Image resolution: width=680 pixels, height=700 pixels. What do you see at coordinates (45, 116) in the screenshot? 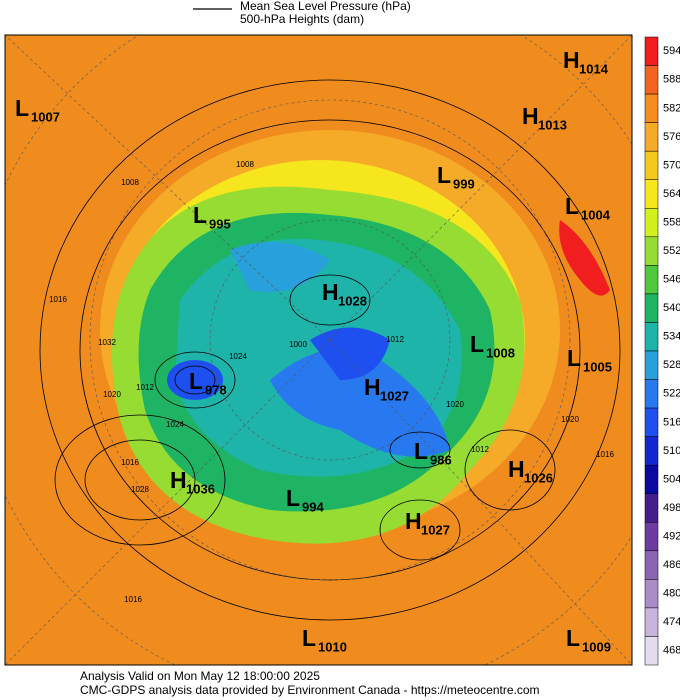
I see `center-value: 1007` at bounding box center [45, 116].